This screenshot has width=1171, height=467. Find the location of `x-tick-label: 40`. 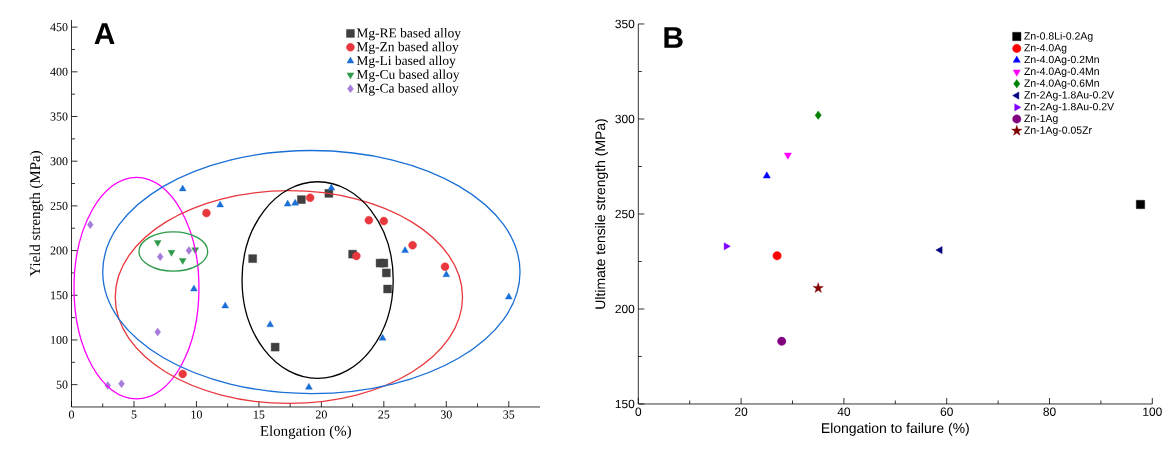

x-tick-label: 40 is located at coordinates (844, 411).